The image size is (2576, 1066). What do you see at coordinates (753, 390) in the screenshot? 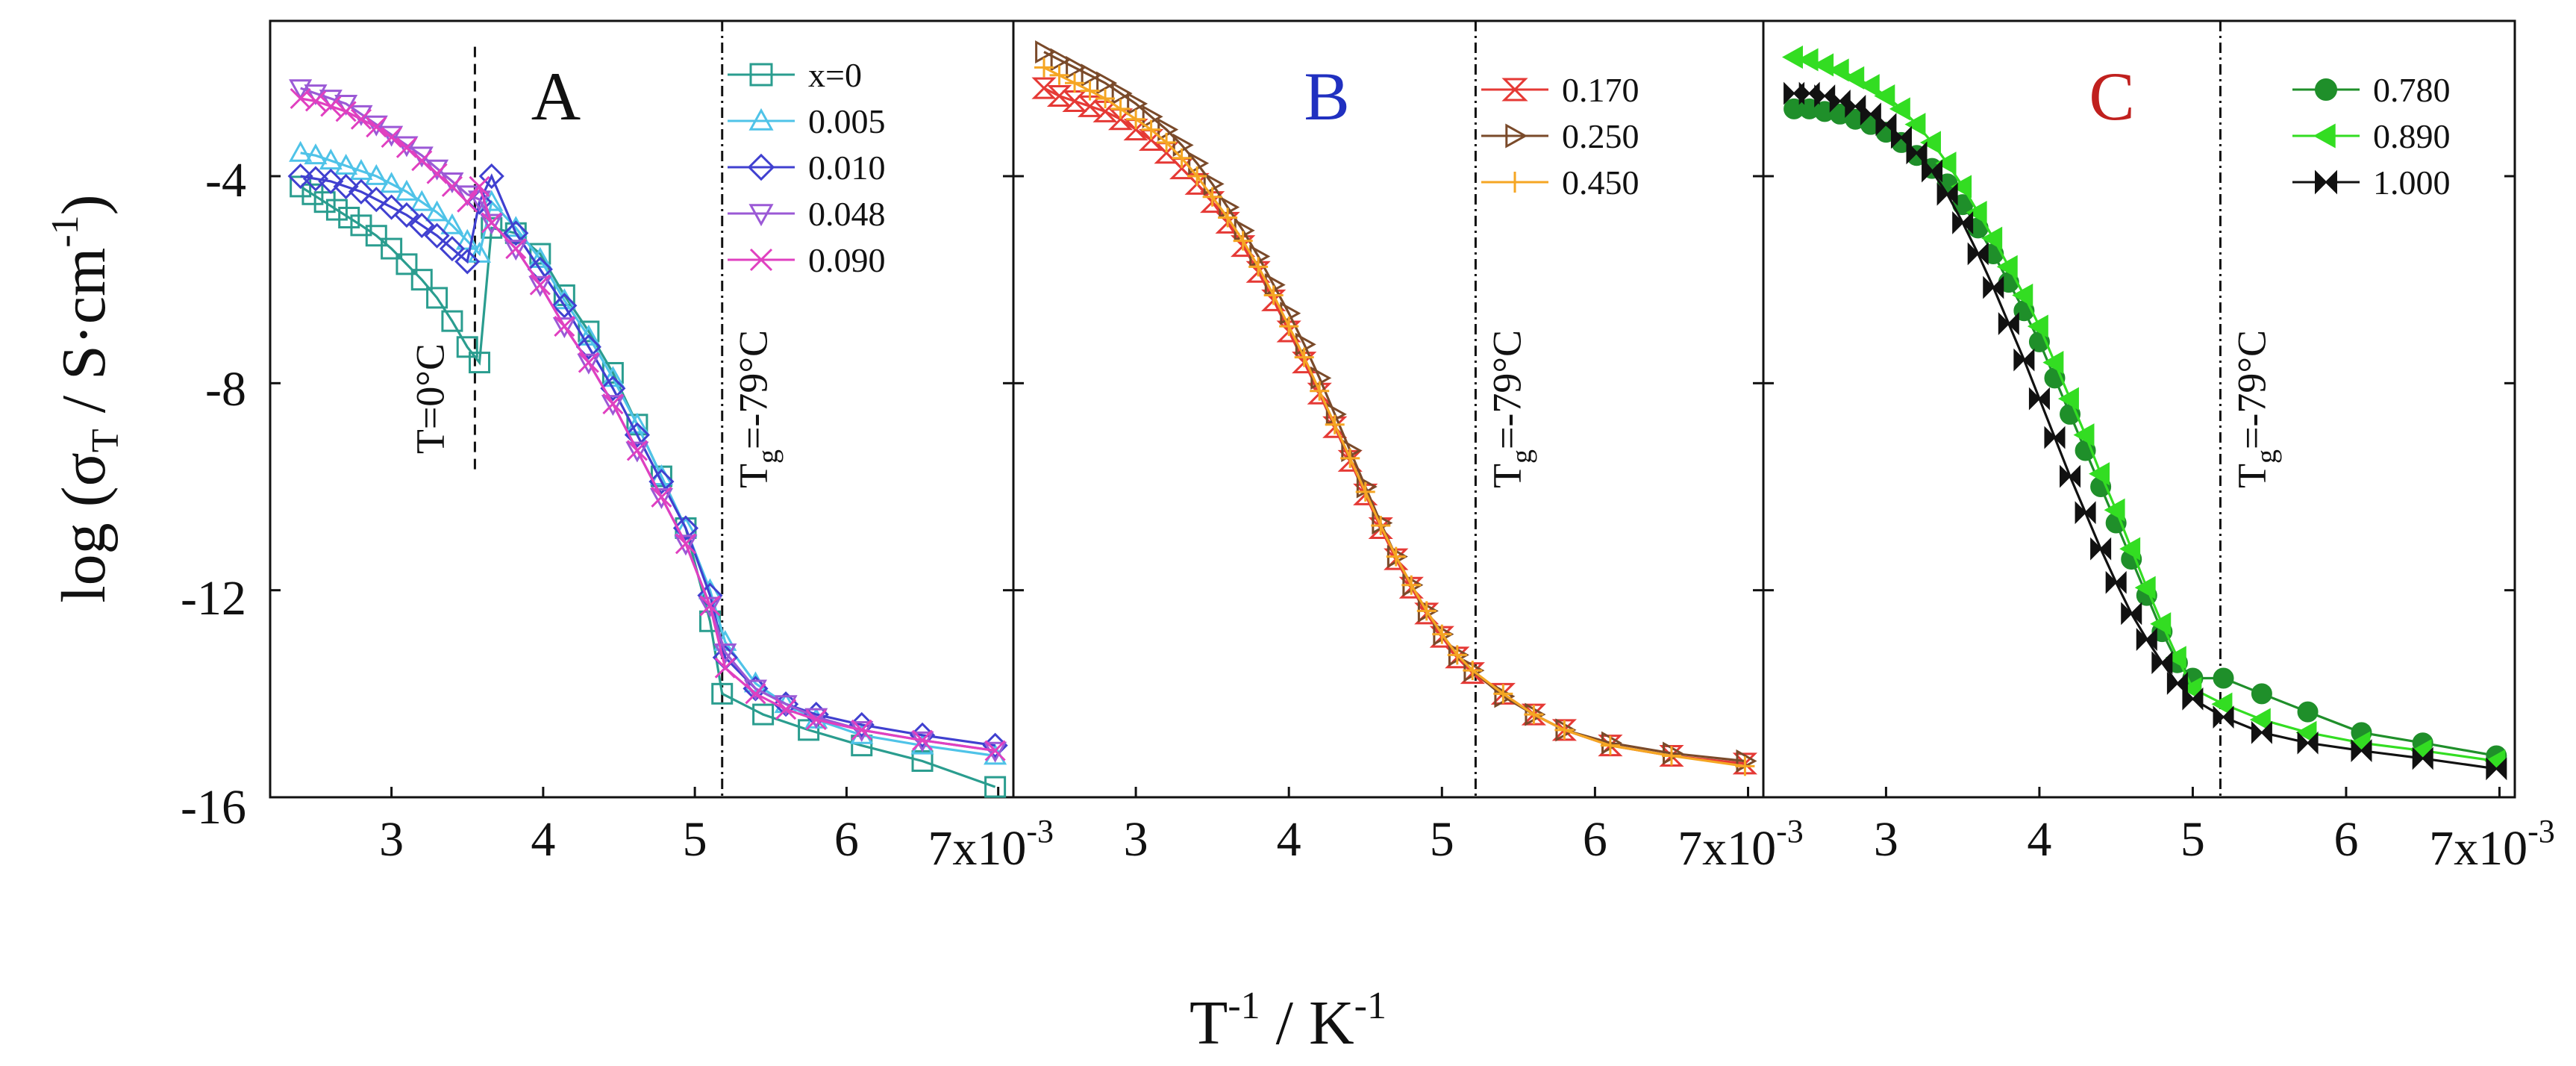
I see `tg-rest: =-79°C` at bounding box center [753, 390].